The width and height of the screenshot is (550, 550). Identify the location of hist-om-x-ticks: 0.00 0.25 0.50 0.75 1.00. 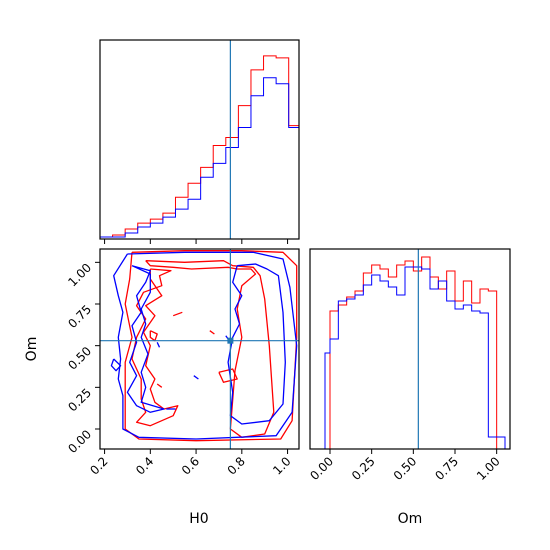
(405, 466).